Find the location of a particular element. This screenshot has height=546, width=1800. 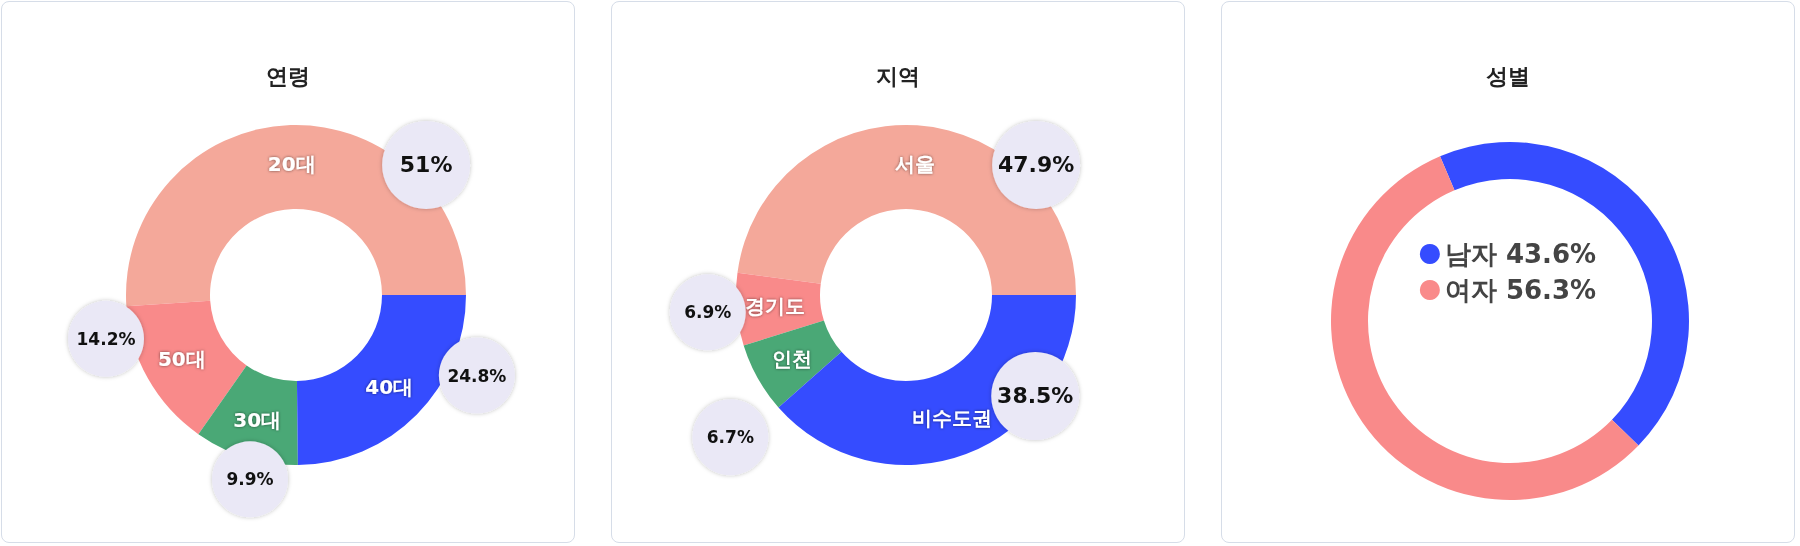

legend-label: 여자 56.3% is located at coordinates (1520, 290).